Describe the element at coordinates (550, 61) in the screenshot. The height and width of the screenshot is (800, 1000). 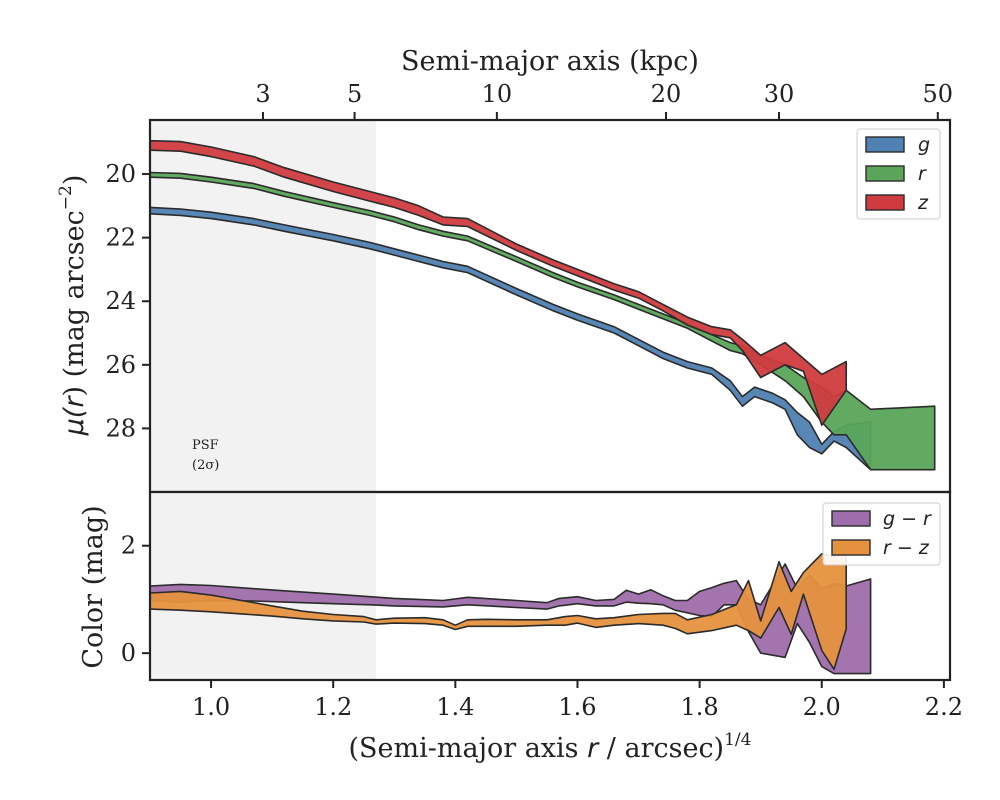
I see `top-x-axis-title: Semi-major axis (kpc)` at that location.